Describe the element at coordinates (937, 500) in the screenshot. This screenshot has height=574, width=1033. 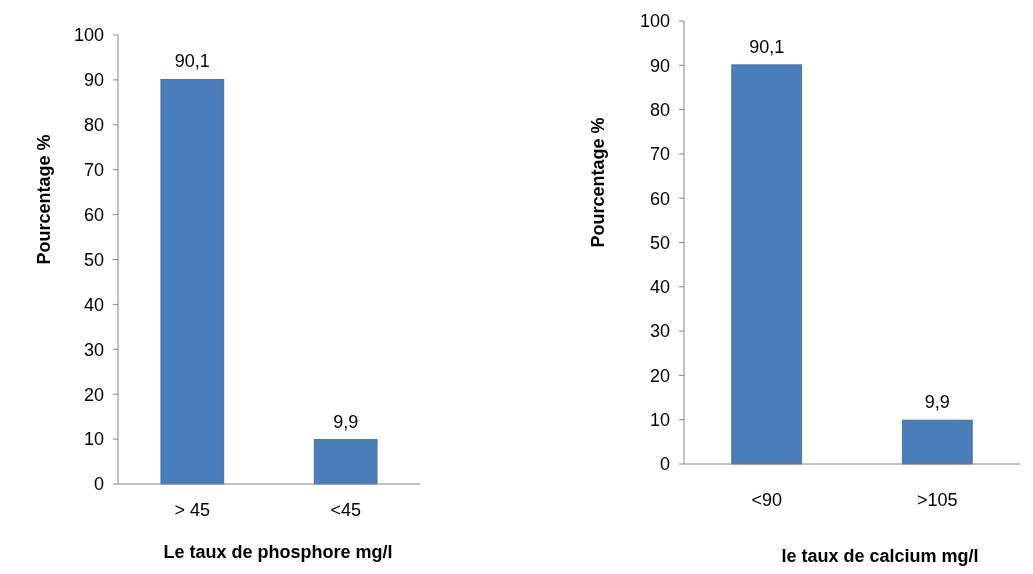
I see `x-tick-label: >105` at that location.